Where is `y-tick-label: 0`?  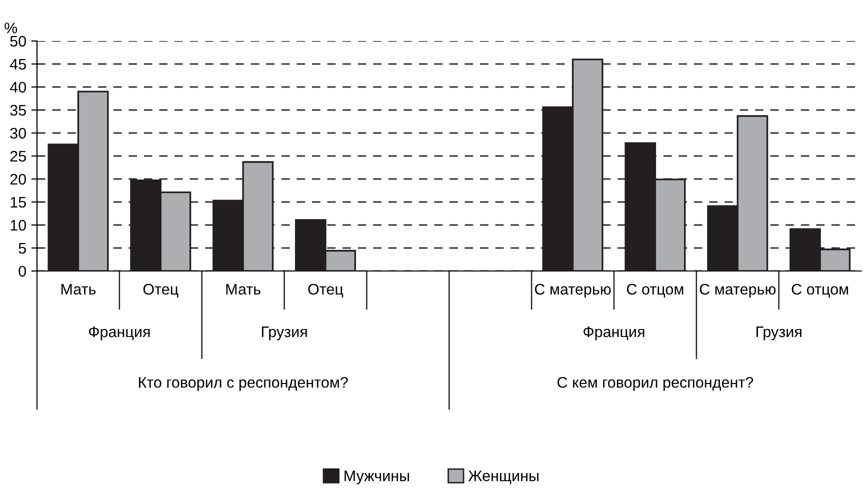 y-tick-label: 0 is located at coordinates (22, 271).